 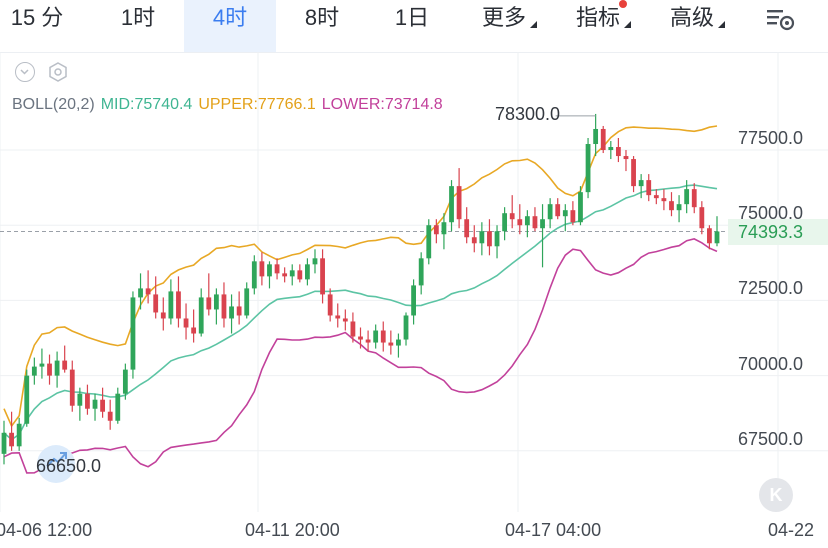 What do you see at coordinates (776, 495) in the screenshot?
I see `kline-toggle-button: K` at bounding box center [776, 495].